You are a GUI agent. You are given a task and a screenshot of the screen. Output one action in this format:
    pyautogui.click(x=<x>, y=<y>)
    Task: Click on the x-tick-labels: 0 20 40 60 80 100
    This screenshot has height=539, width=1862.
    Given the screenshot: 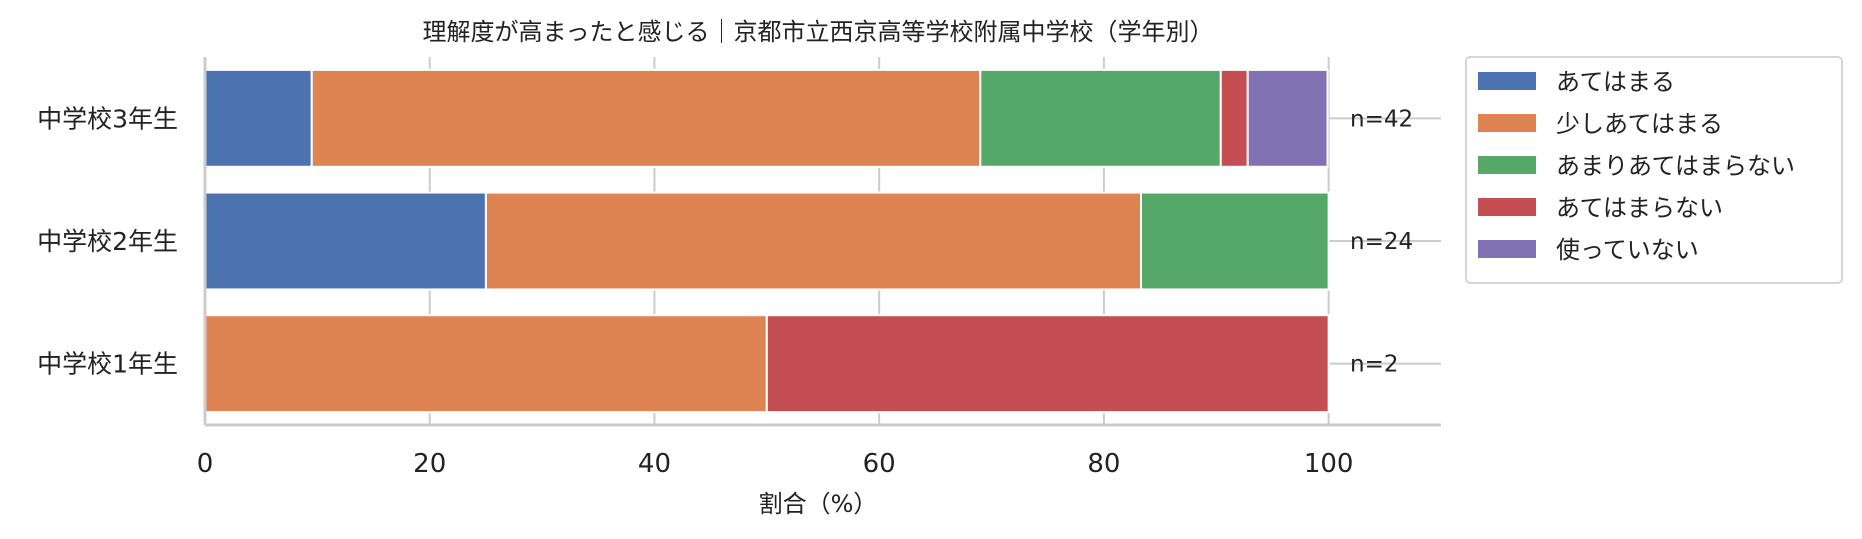 What is the action you would take?
    pyautogui.click(x=775, y=464)
    